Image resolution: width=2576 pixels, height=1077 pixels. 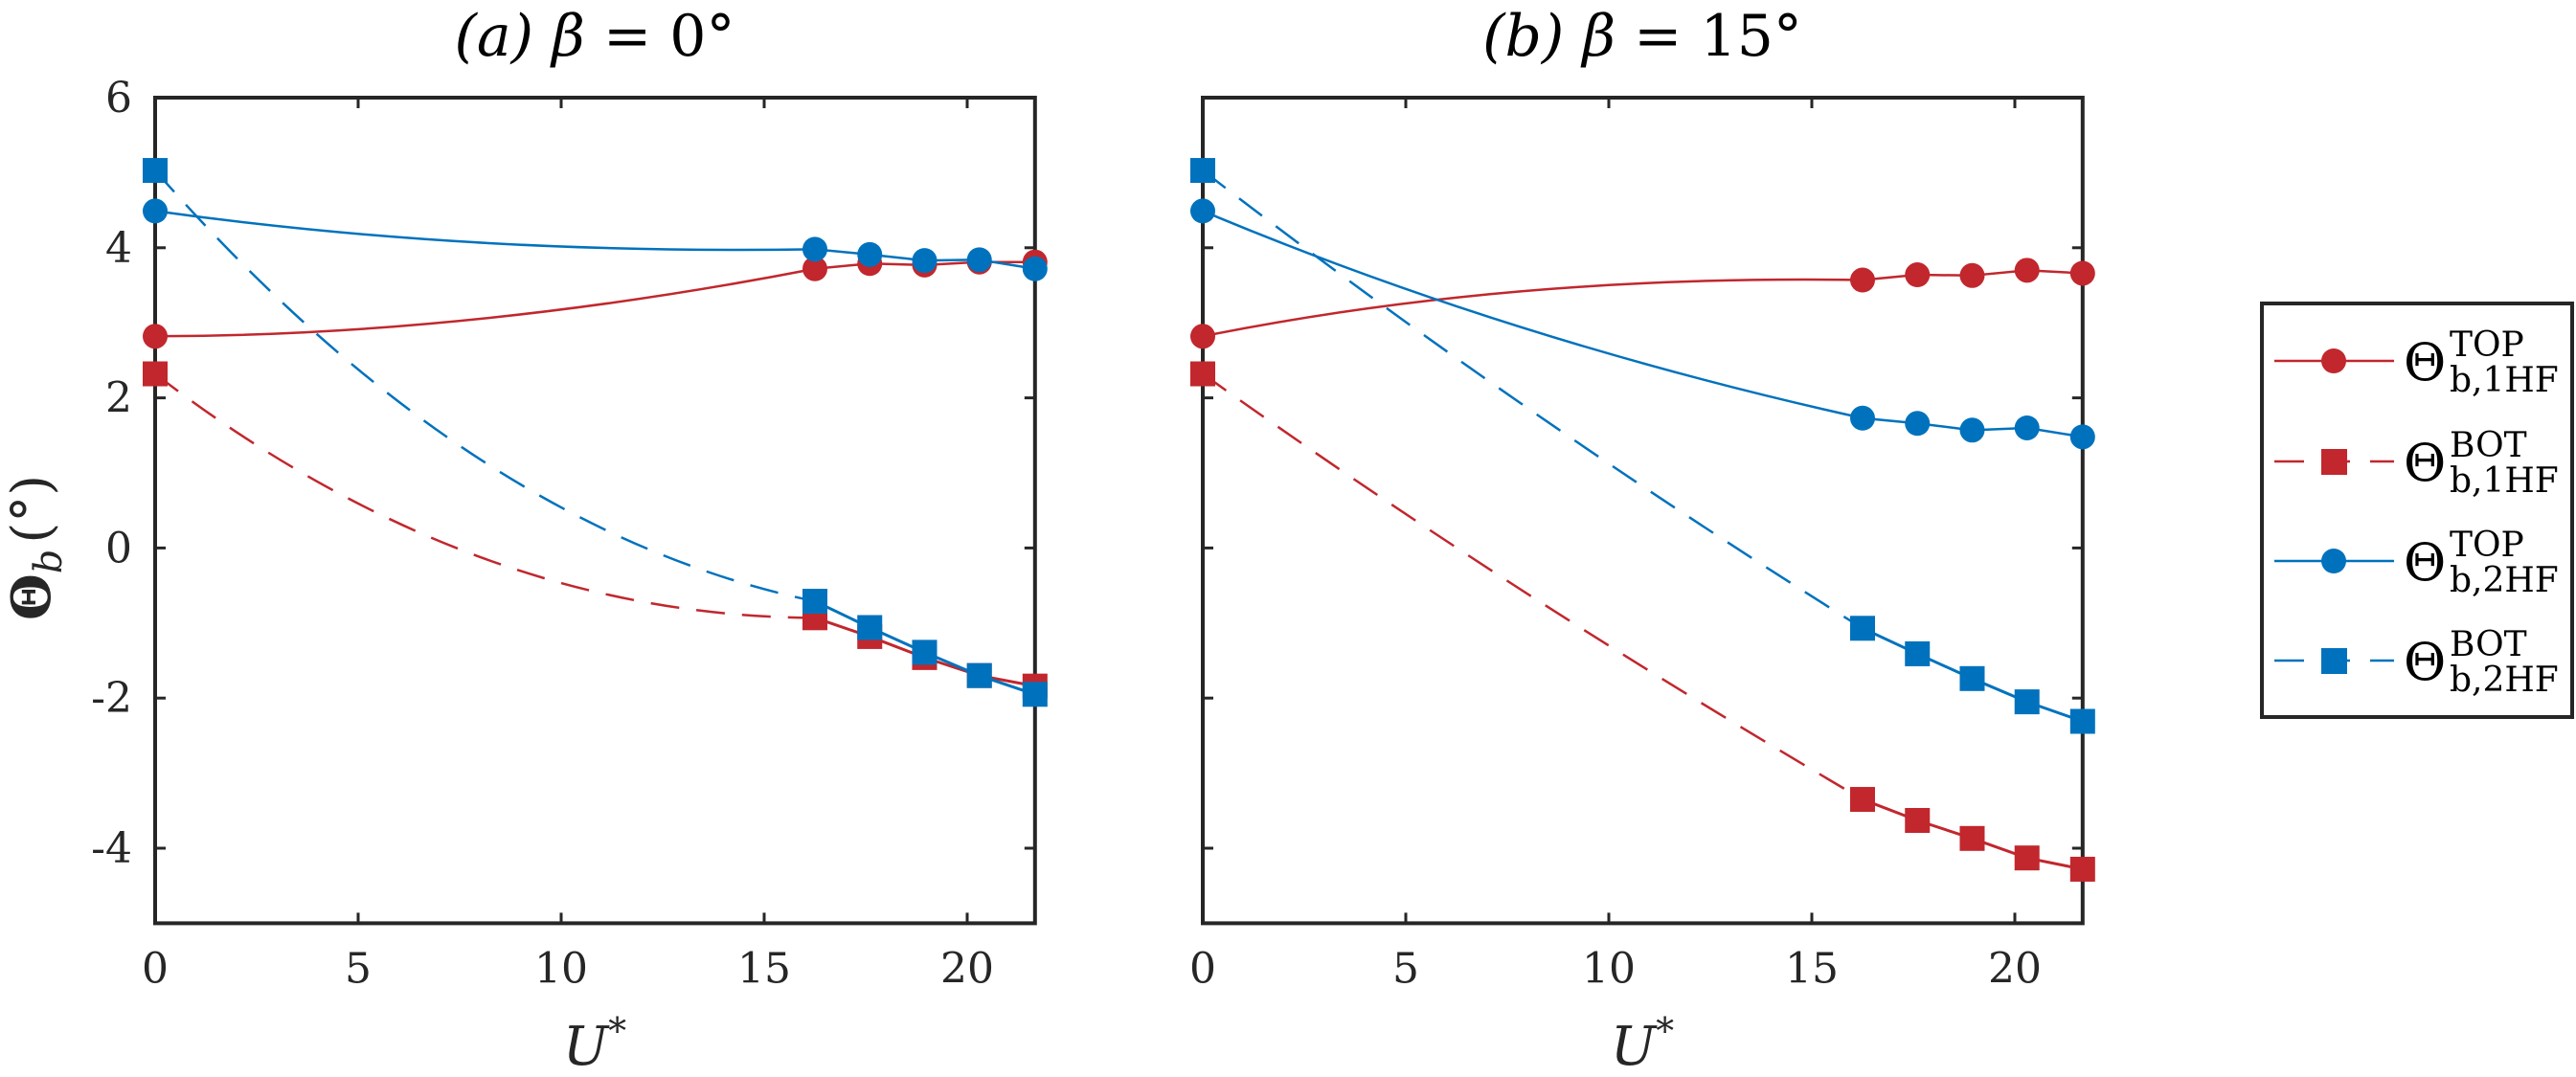 I want to click on y-tick-label: 4, so click(x=118, y=248).